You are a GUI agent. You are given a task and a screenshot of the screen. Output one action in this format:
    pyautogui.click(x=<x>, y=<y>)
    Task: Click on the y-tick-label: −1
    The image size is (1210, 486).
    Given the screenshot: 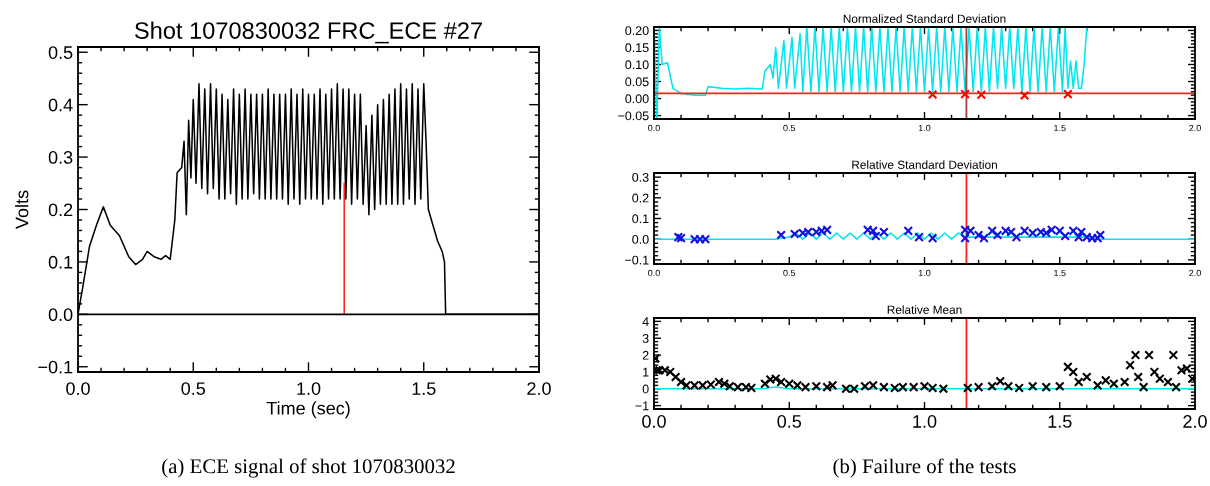 What is the action you would take?
    pyautogui.click(x=642, y=406)
    